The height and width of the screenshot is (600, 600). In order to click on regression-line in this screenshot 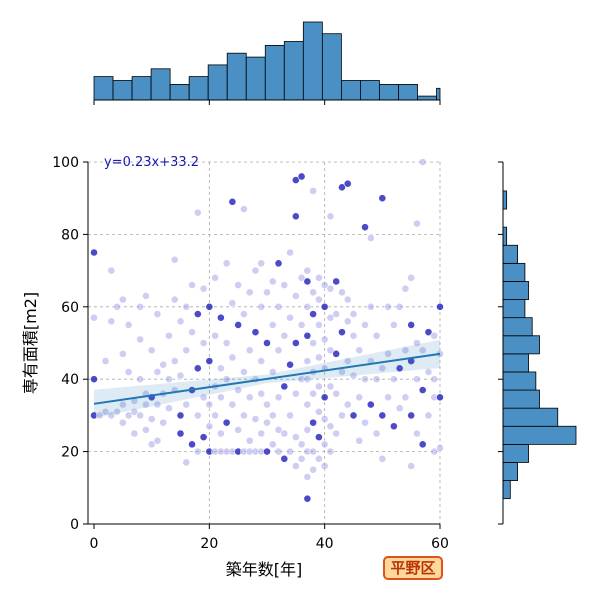, I will do `click(267, 378)`.